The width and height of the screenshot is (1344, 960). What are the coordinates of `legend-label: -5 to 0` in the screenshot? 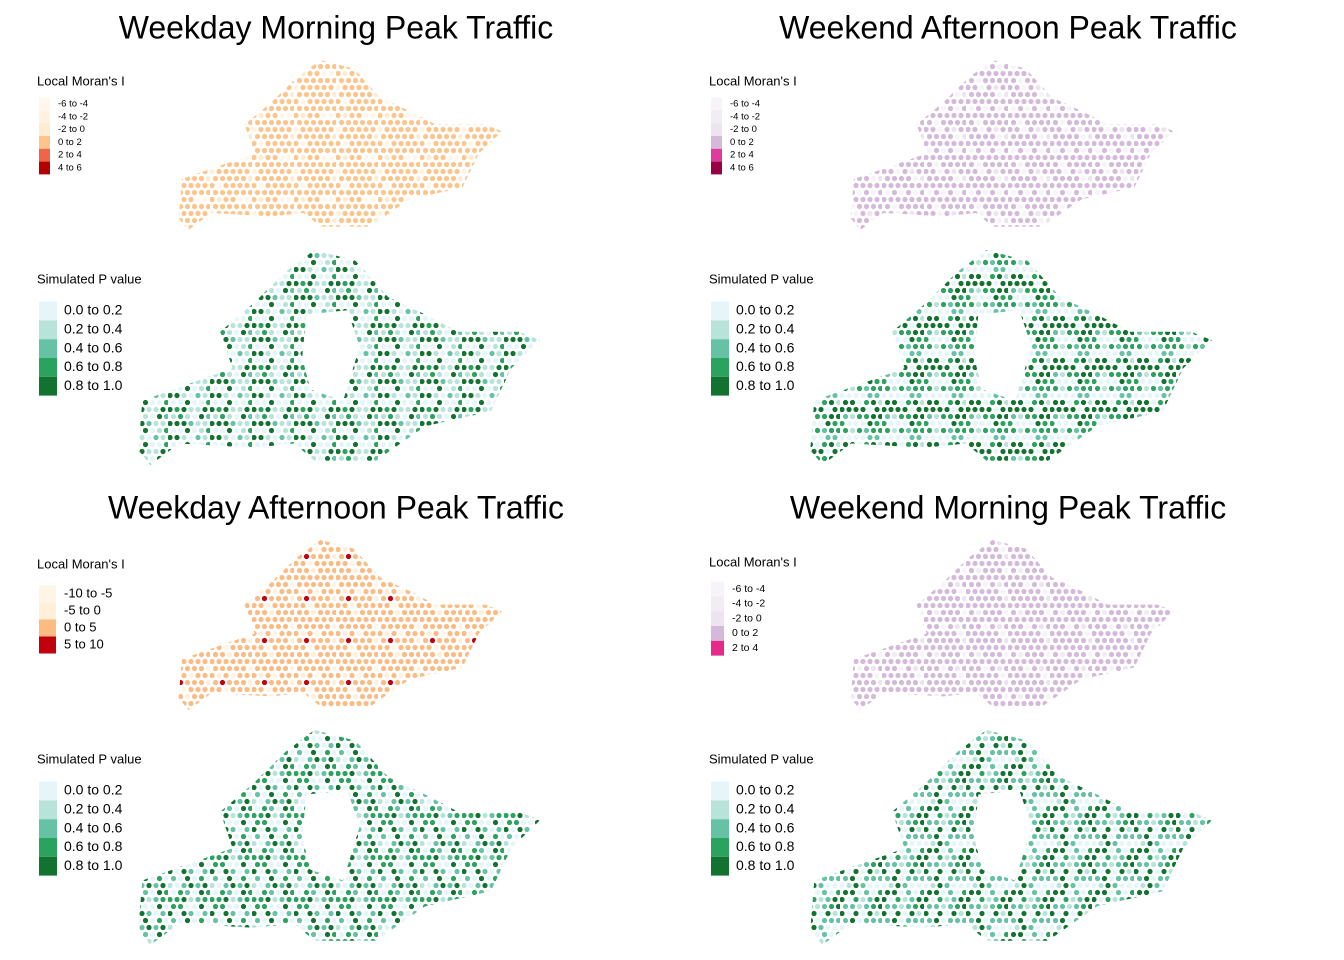 It's located at (82, 609).